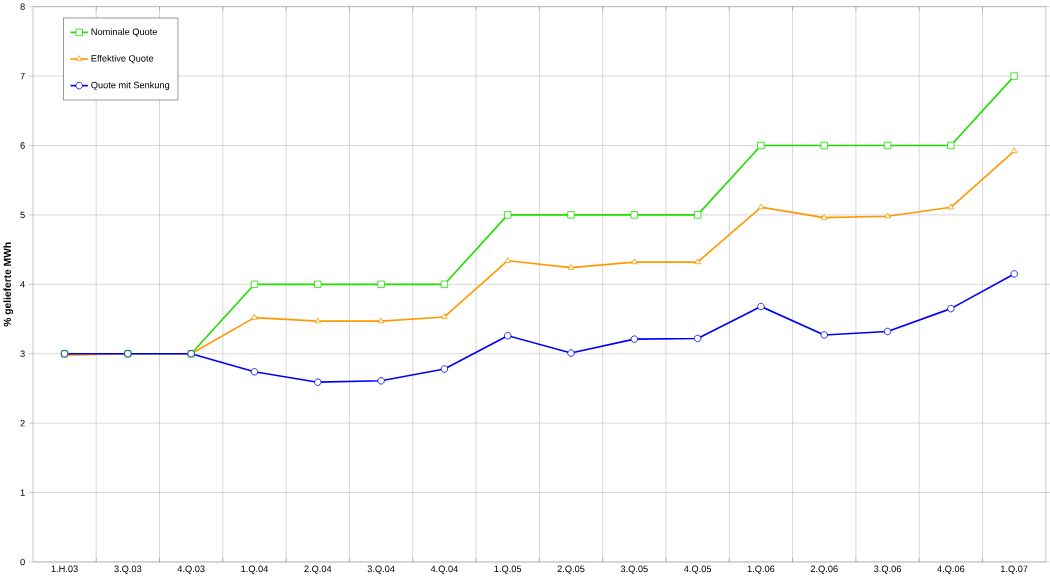  Describe the element at coordinates (22, 215) in the screenshot. I see `y-tick-label: 5` at that location.